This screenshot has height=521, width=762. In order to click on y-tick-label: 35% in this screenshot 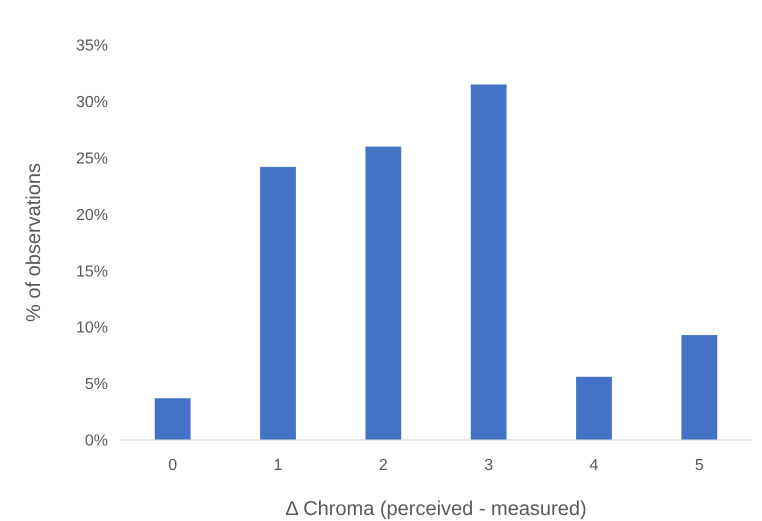, I will do `click(92, 46)`.